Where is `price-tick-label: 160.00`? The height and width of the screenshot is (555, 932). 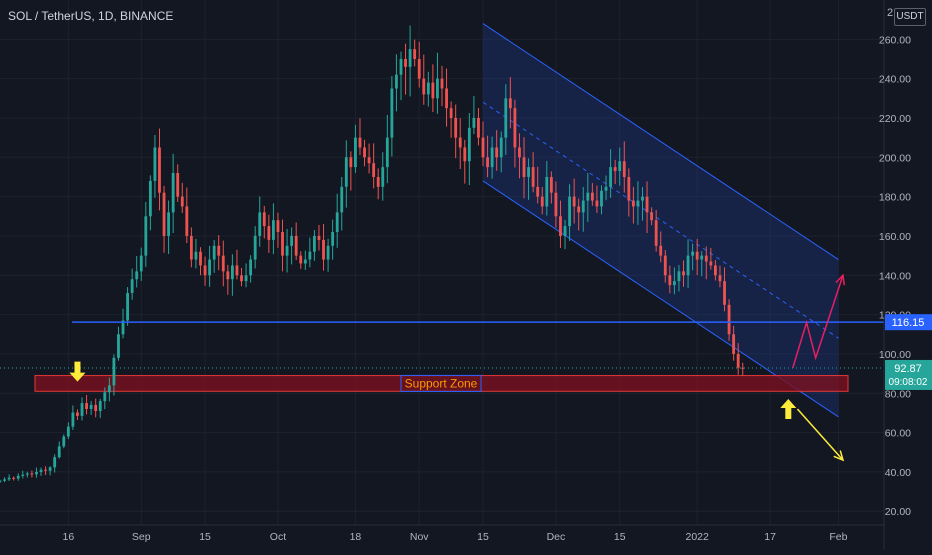 price-tick-label: 160.00 is located at coordinates (895, 237).